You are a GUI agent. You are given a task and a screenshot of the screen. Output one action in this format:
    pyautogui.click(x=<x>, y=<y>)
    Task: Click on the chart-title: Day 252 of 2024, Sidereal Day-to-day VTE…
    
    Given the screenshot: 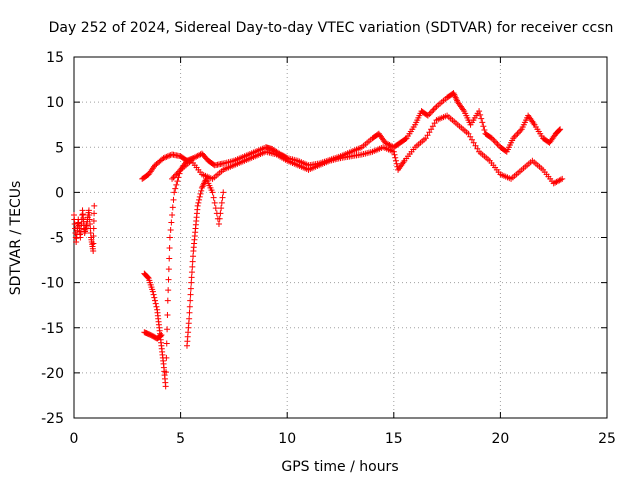 What is the action you would take?
    pyautogui.click(x=331, y=28)
    